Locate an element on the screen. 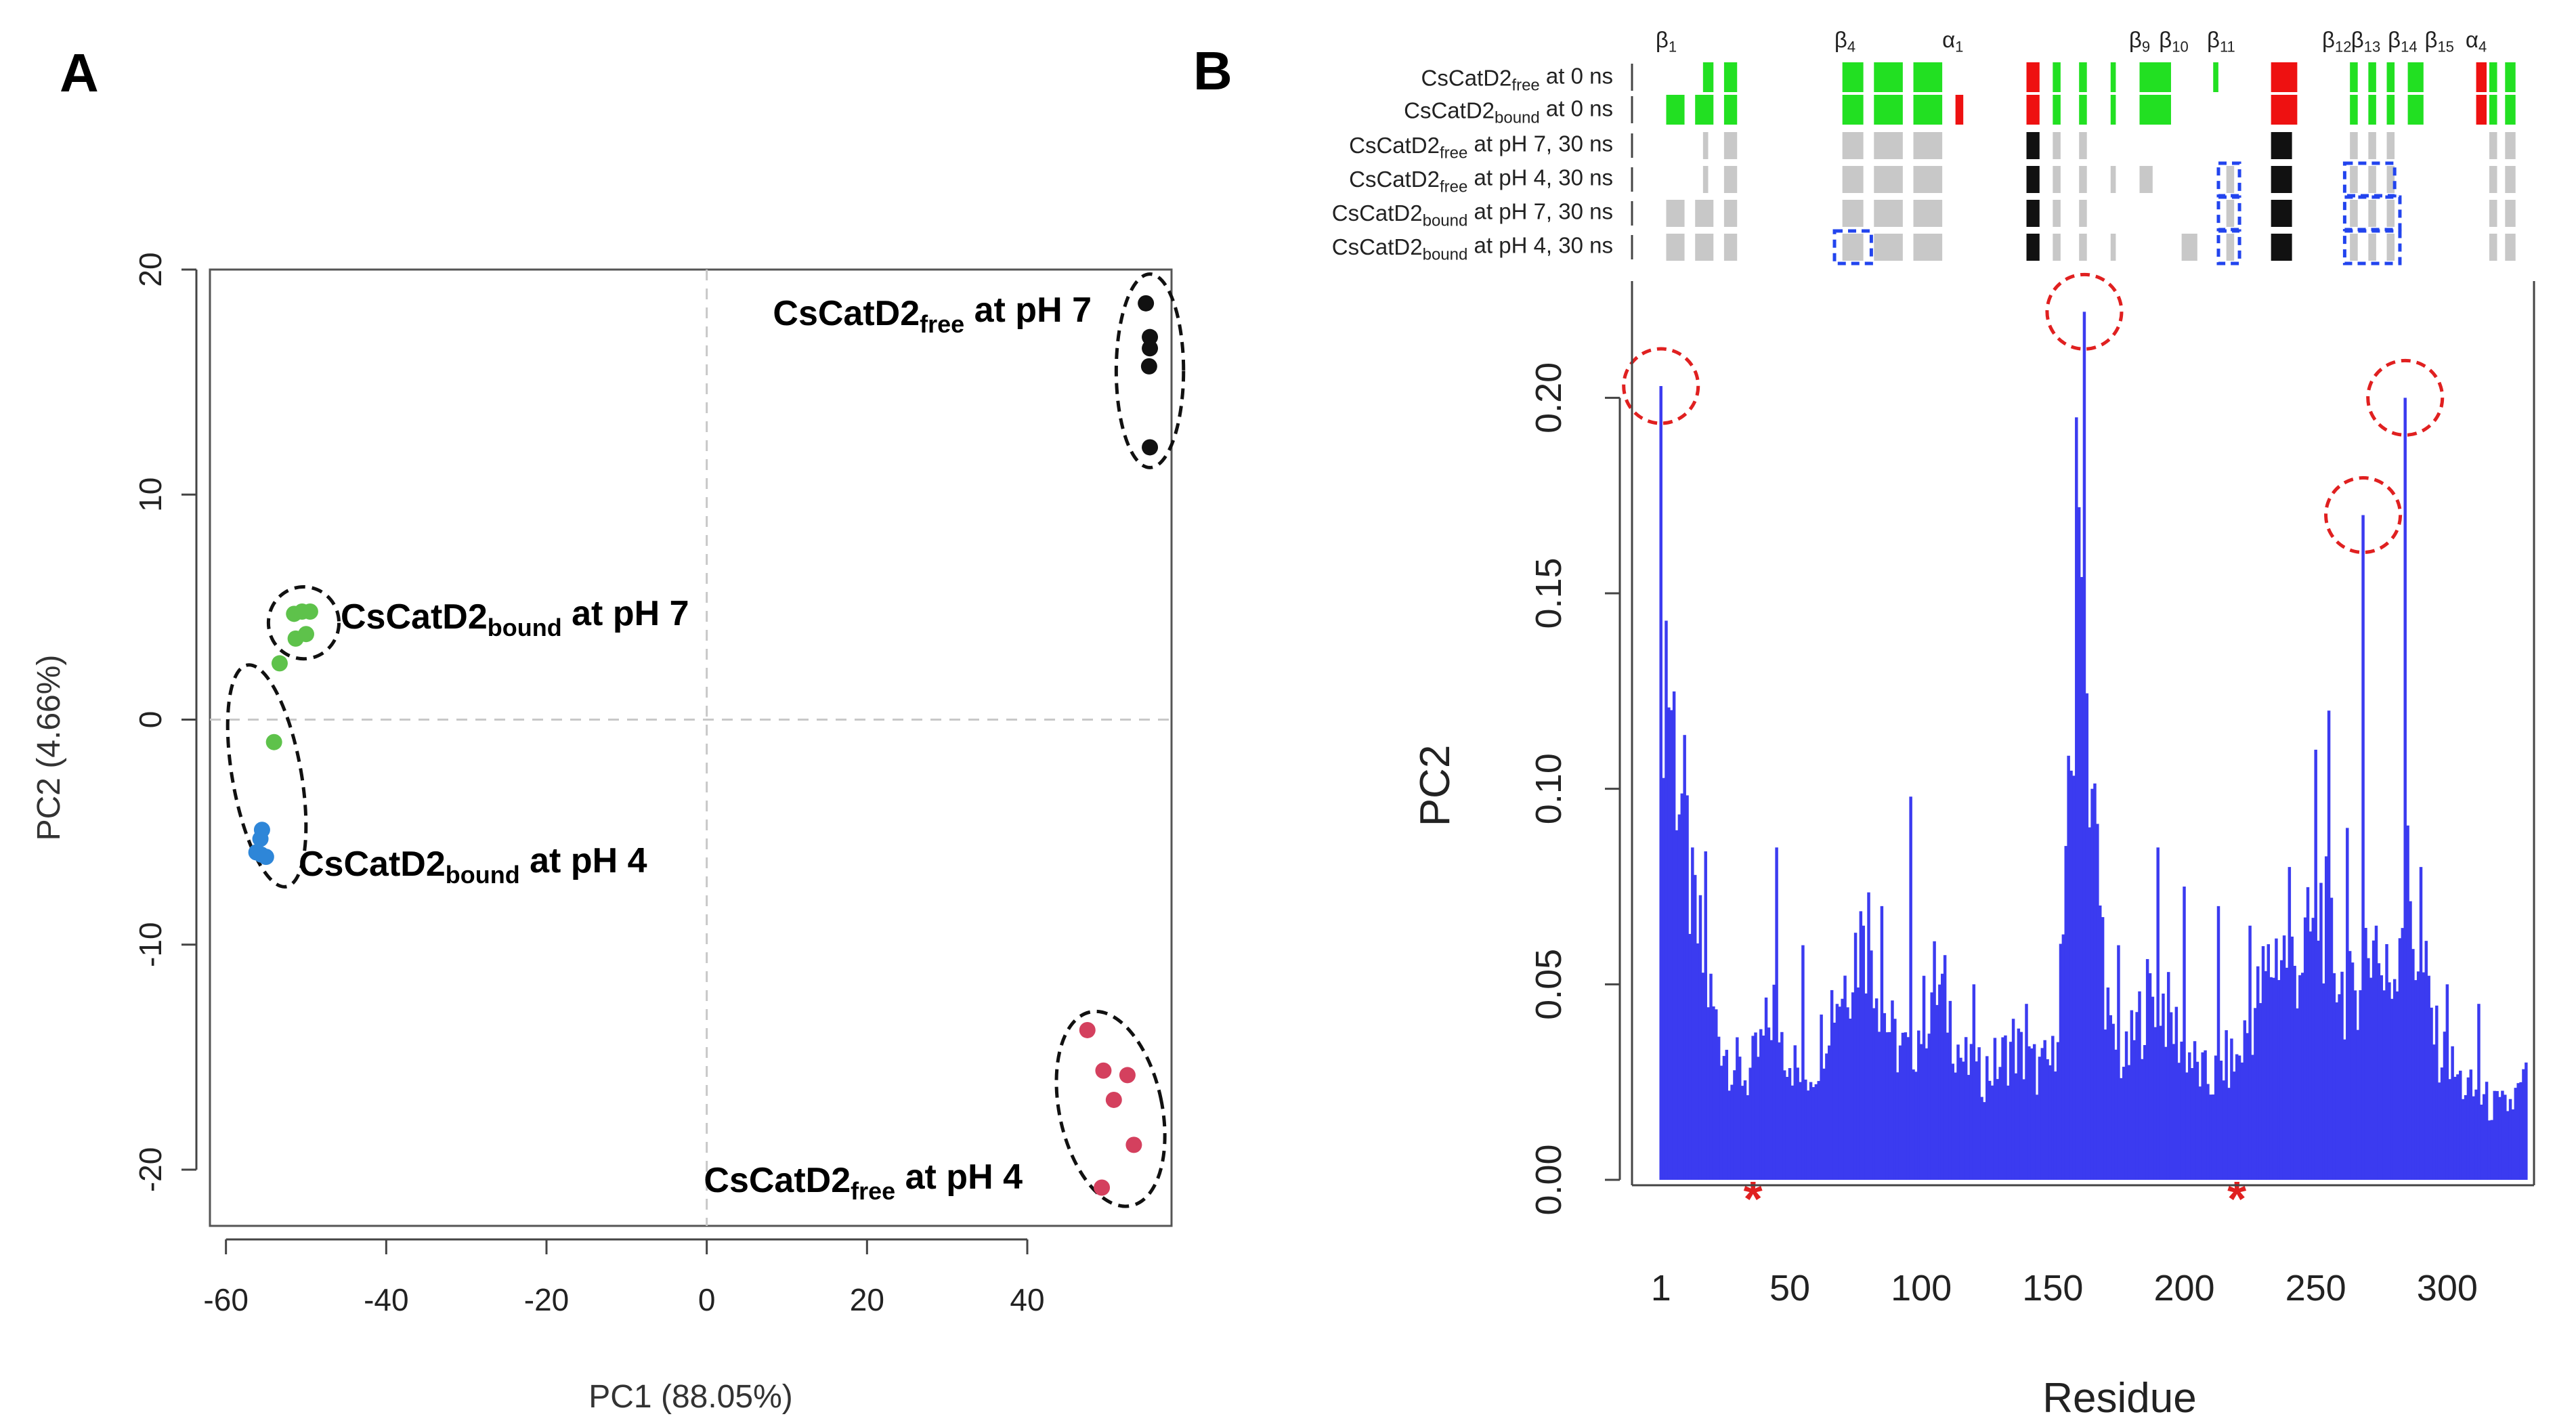 This screenshot has width=2576, height=1425. panel-a-cluster-label-2: CsCatD2bound at pH 7 is located at coordinates (515, 617).